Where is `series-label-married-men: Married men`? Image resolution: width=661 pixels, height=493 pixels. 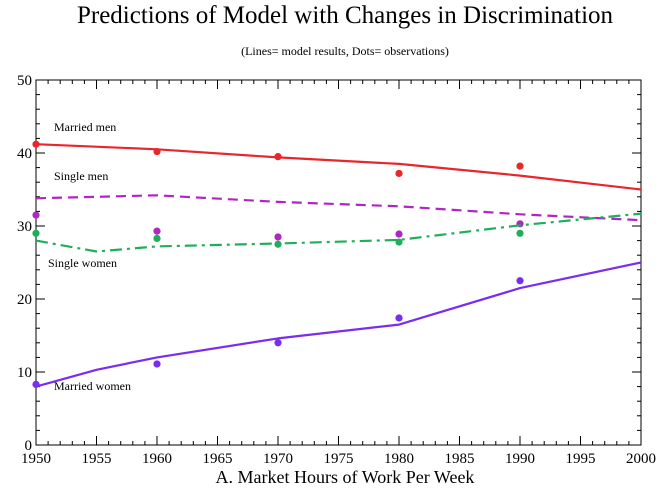 series-label-married-men: Married men is located at coordinates (85, 127).